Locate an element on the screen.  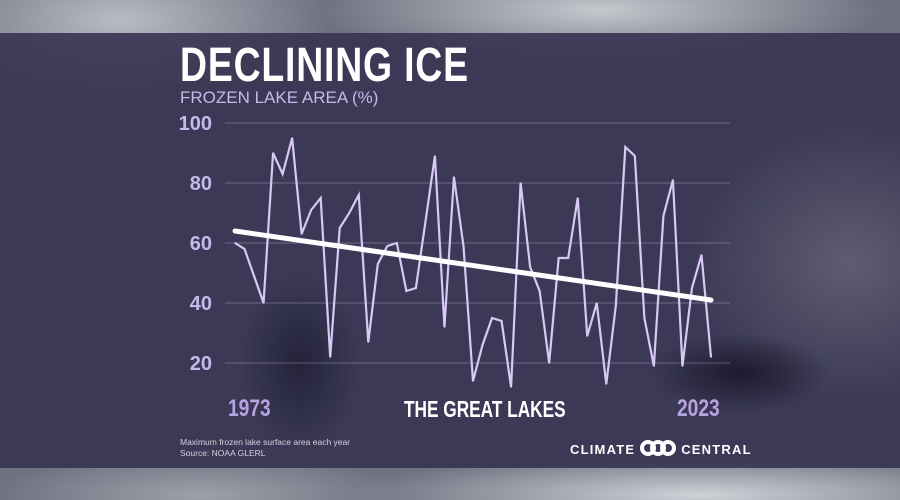
data-point-2005 is located at coordinates (539, 291).